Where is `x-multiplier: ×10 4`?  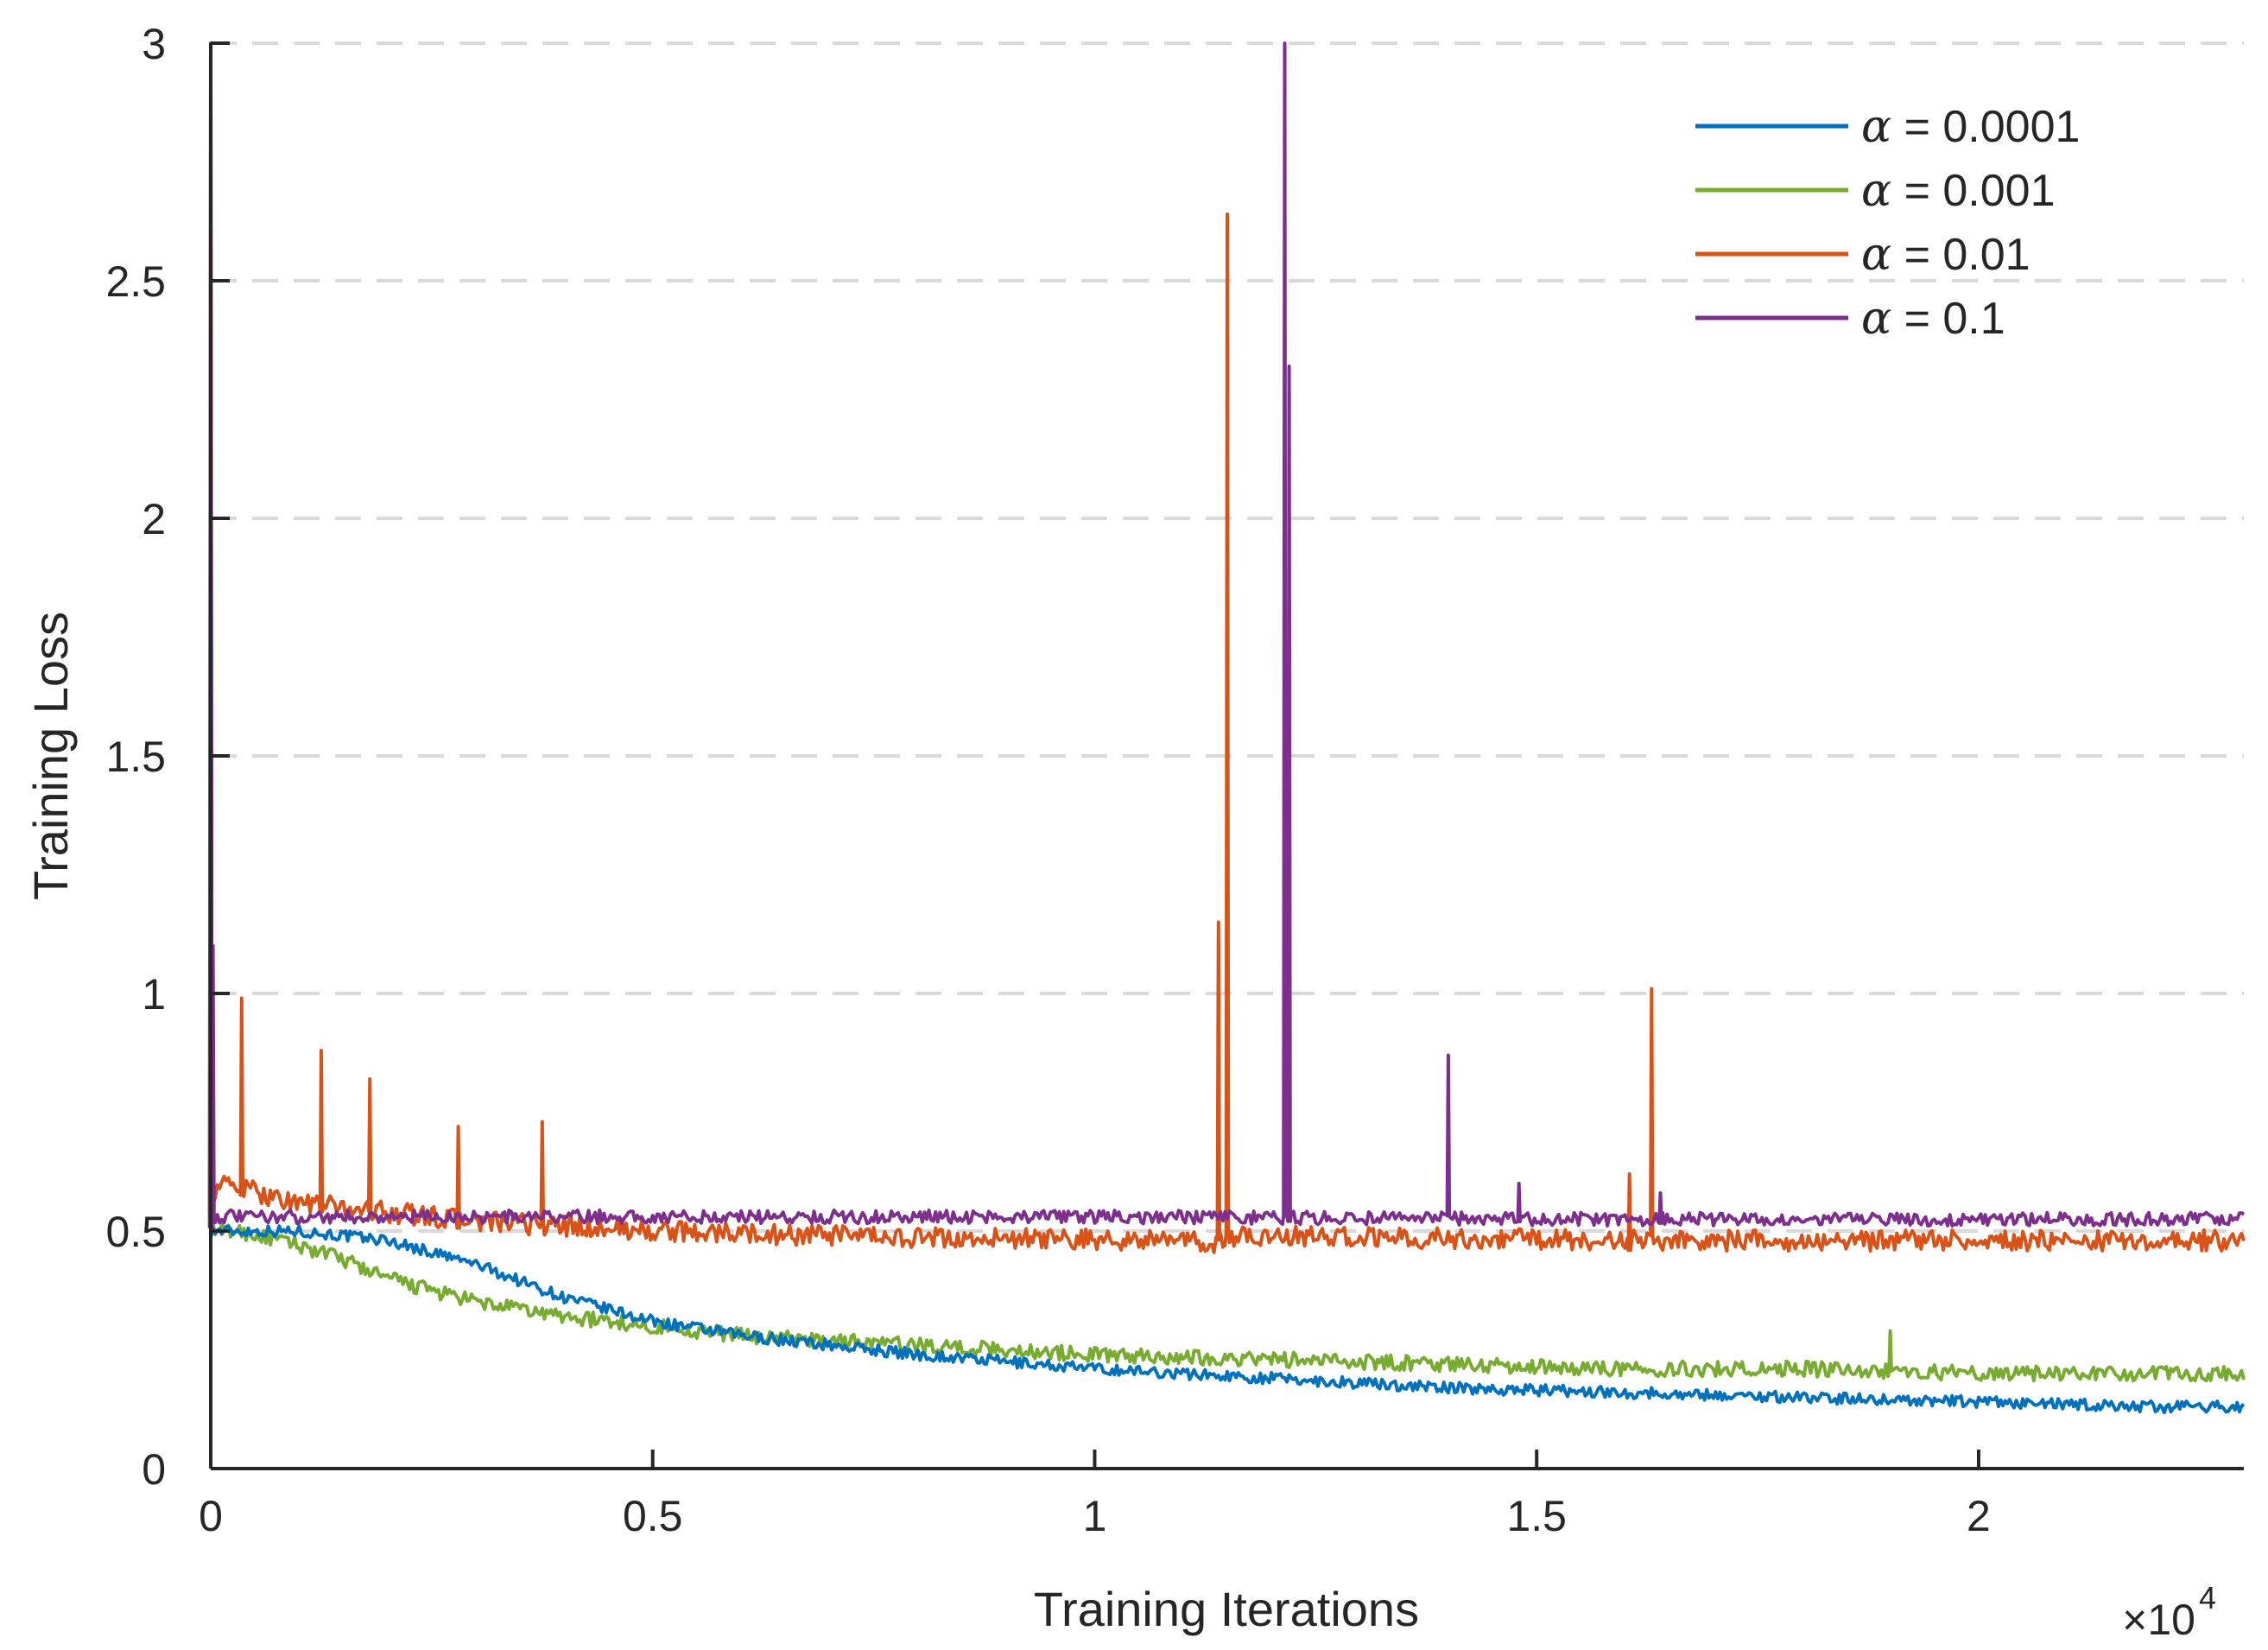 x-multiplier: ×10 4 is located at coordinates (2169, 1612).